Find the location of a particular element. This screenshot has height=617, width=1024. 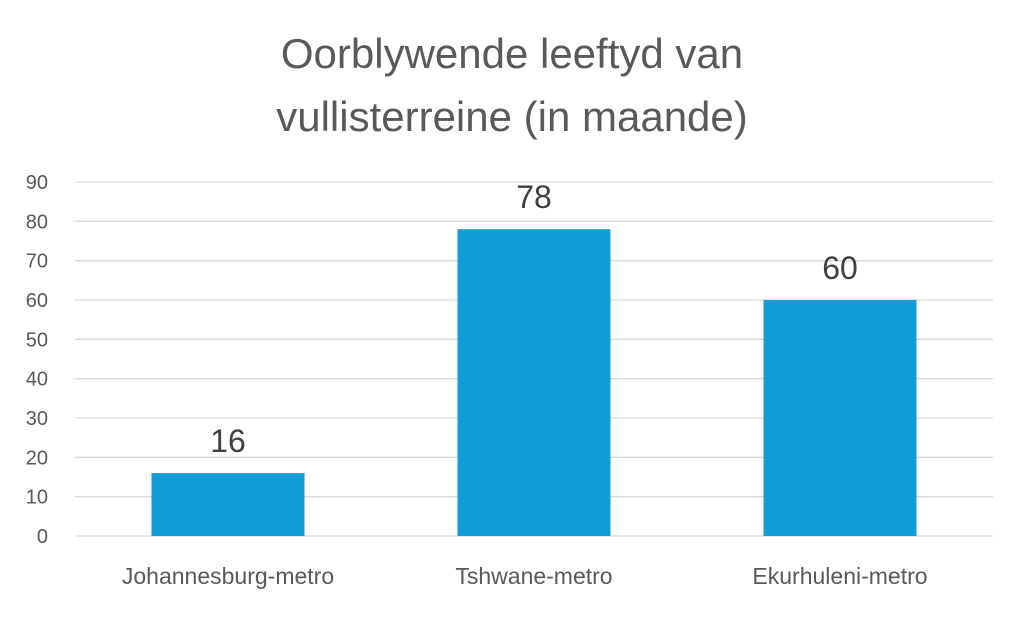

y-tick-label-10: 10 is located at coordinates (37, 498).